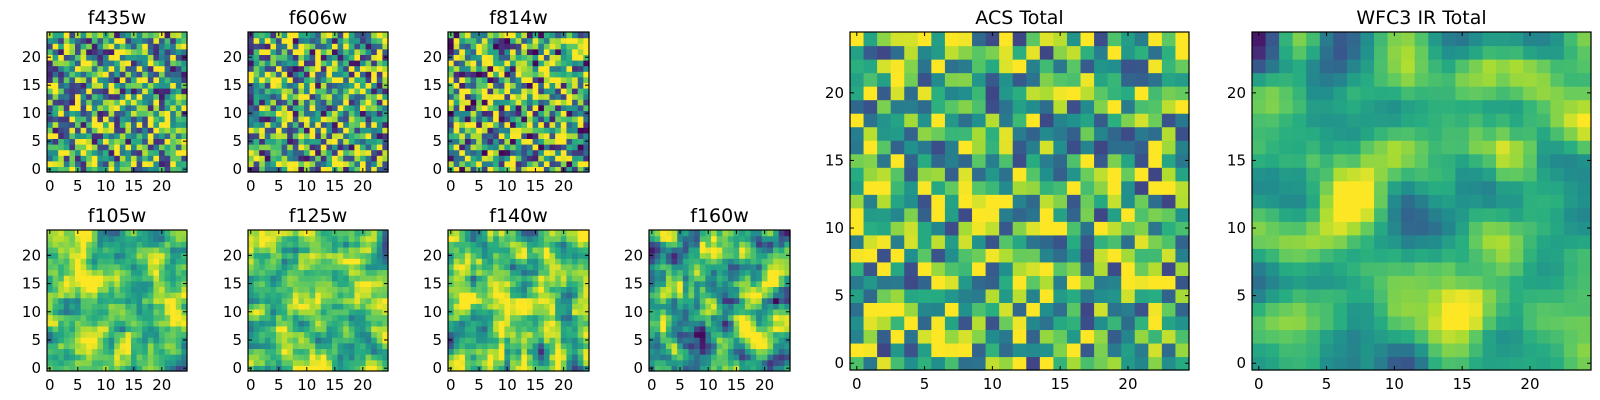 The image size is (1600, 400). Describe the element at coordinates (437, 141) in the screenshot. I see `y-tick-label: 5` at that location.